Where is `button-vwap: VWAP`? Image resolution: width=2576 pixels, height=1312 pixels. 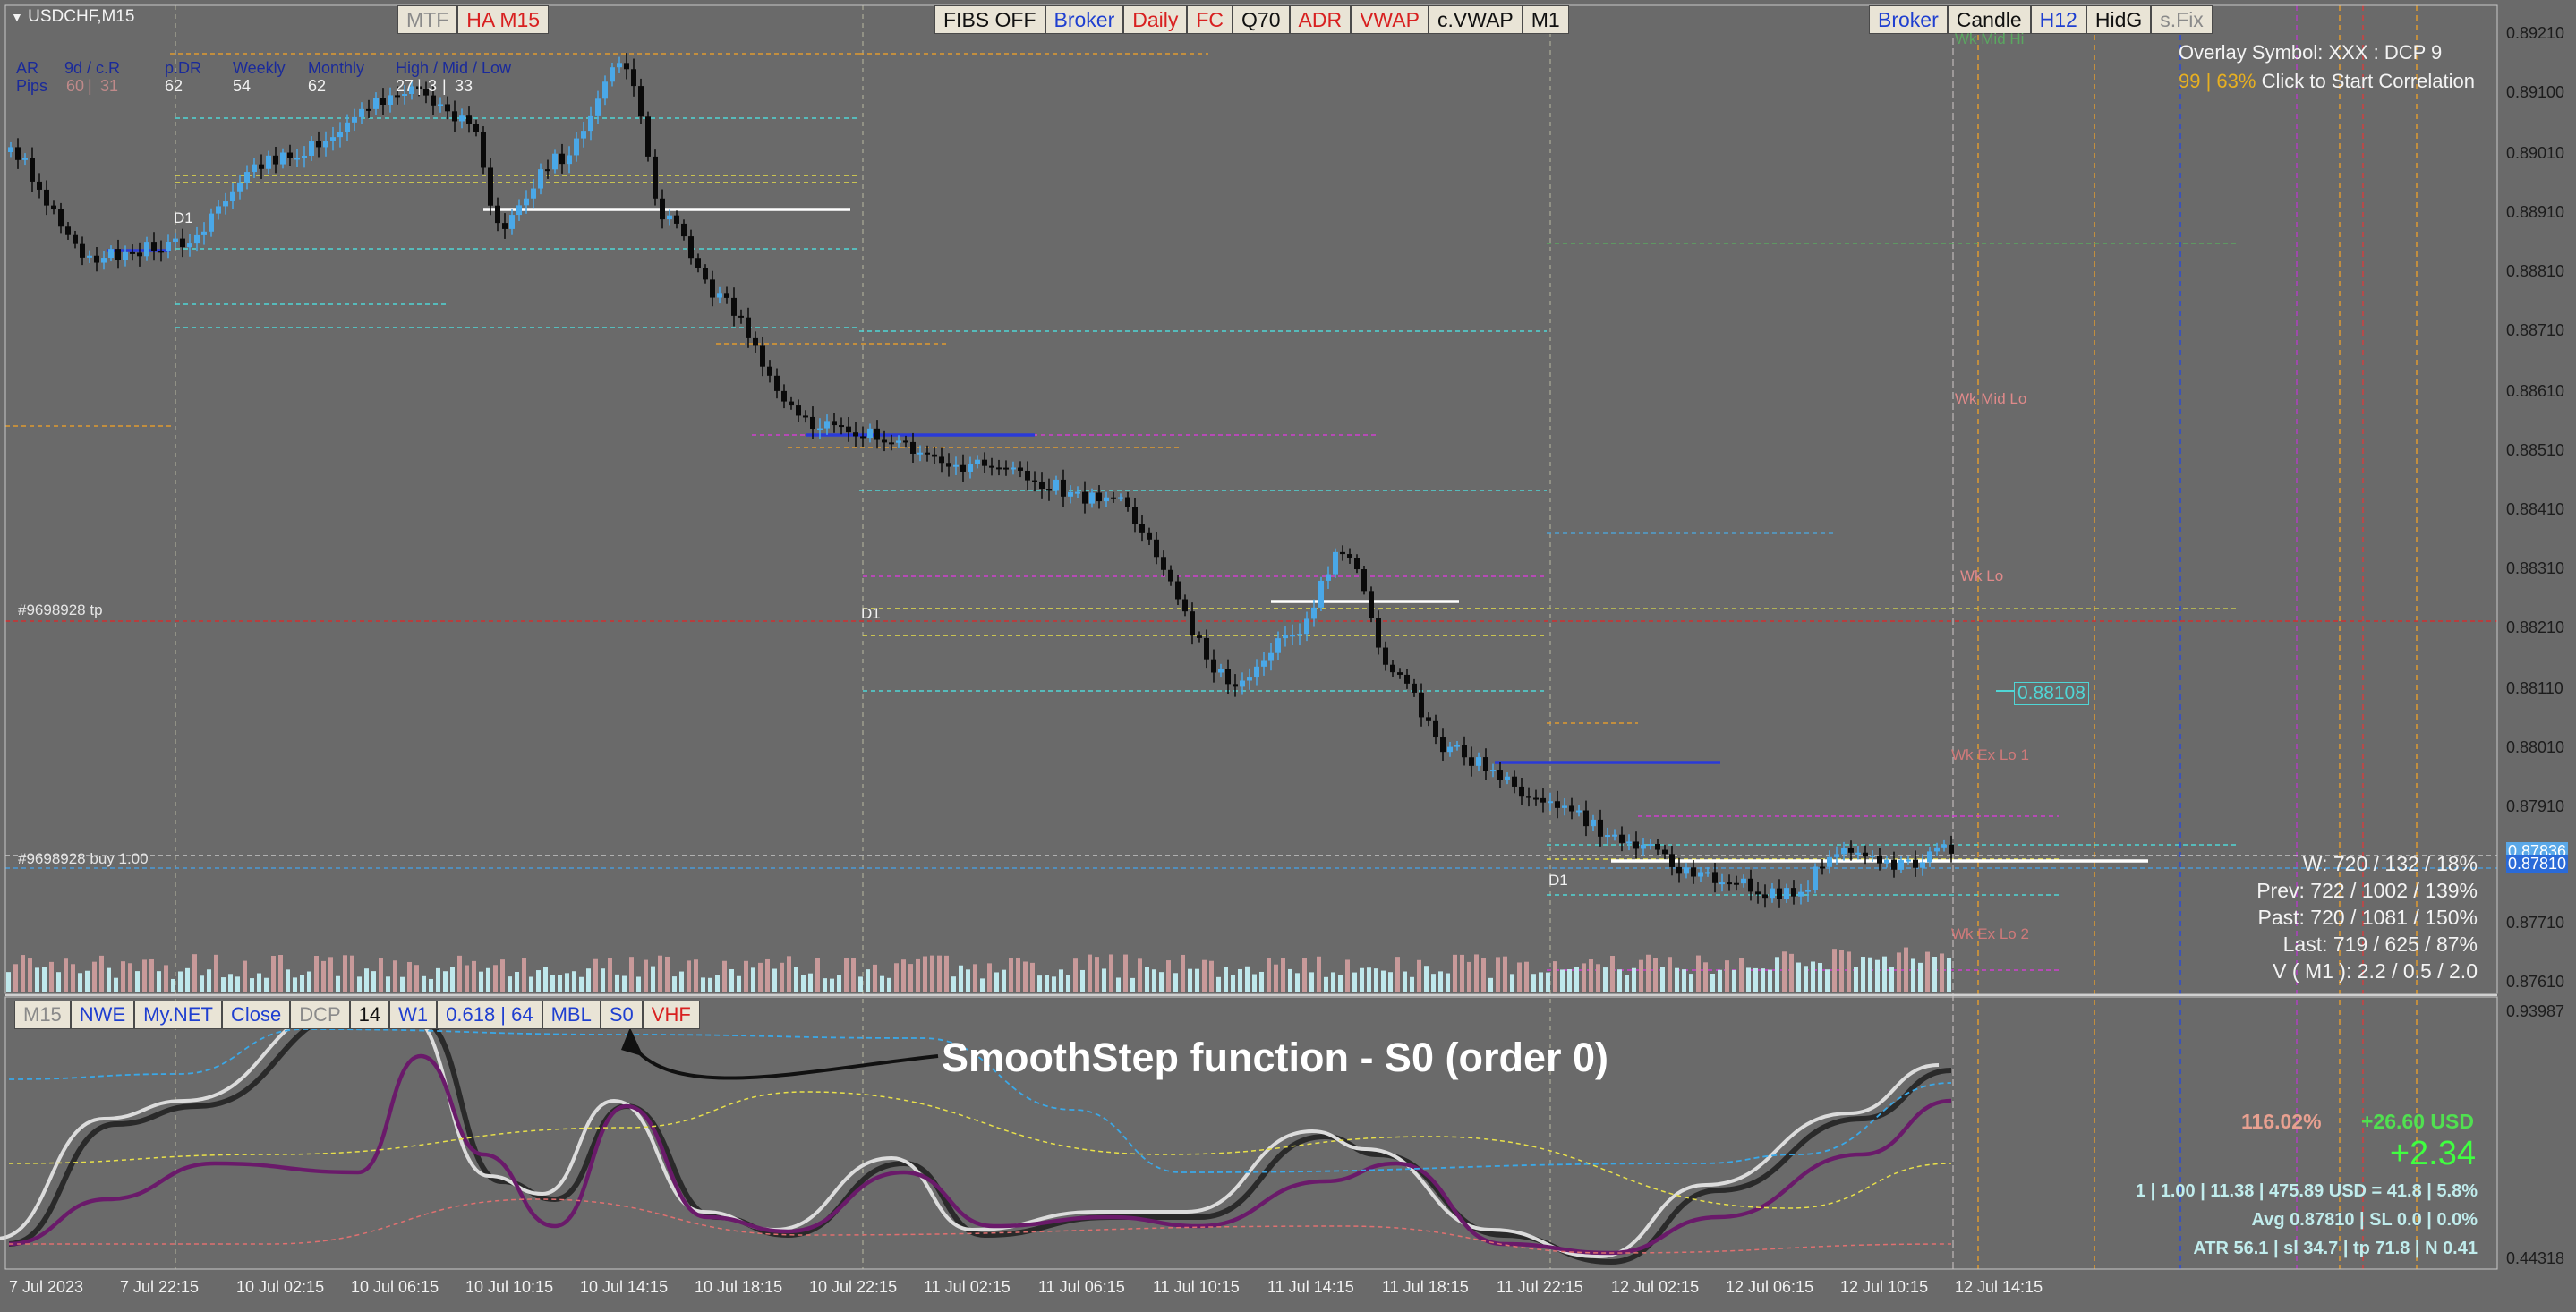 button-vwap: VWAP is located at coordinates (1390, 19).